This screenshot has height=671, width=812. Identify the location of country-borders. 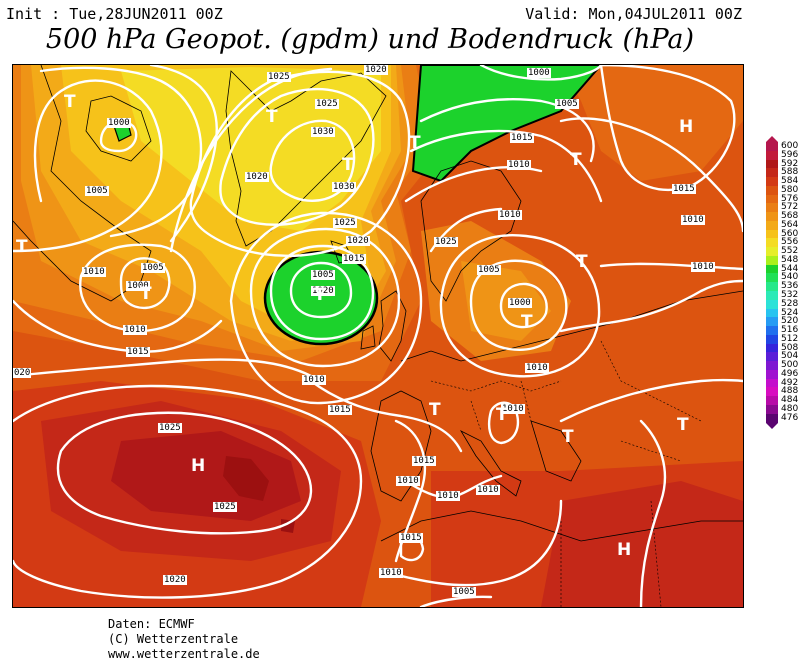
(566, 473).